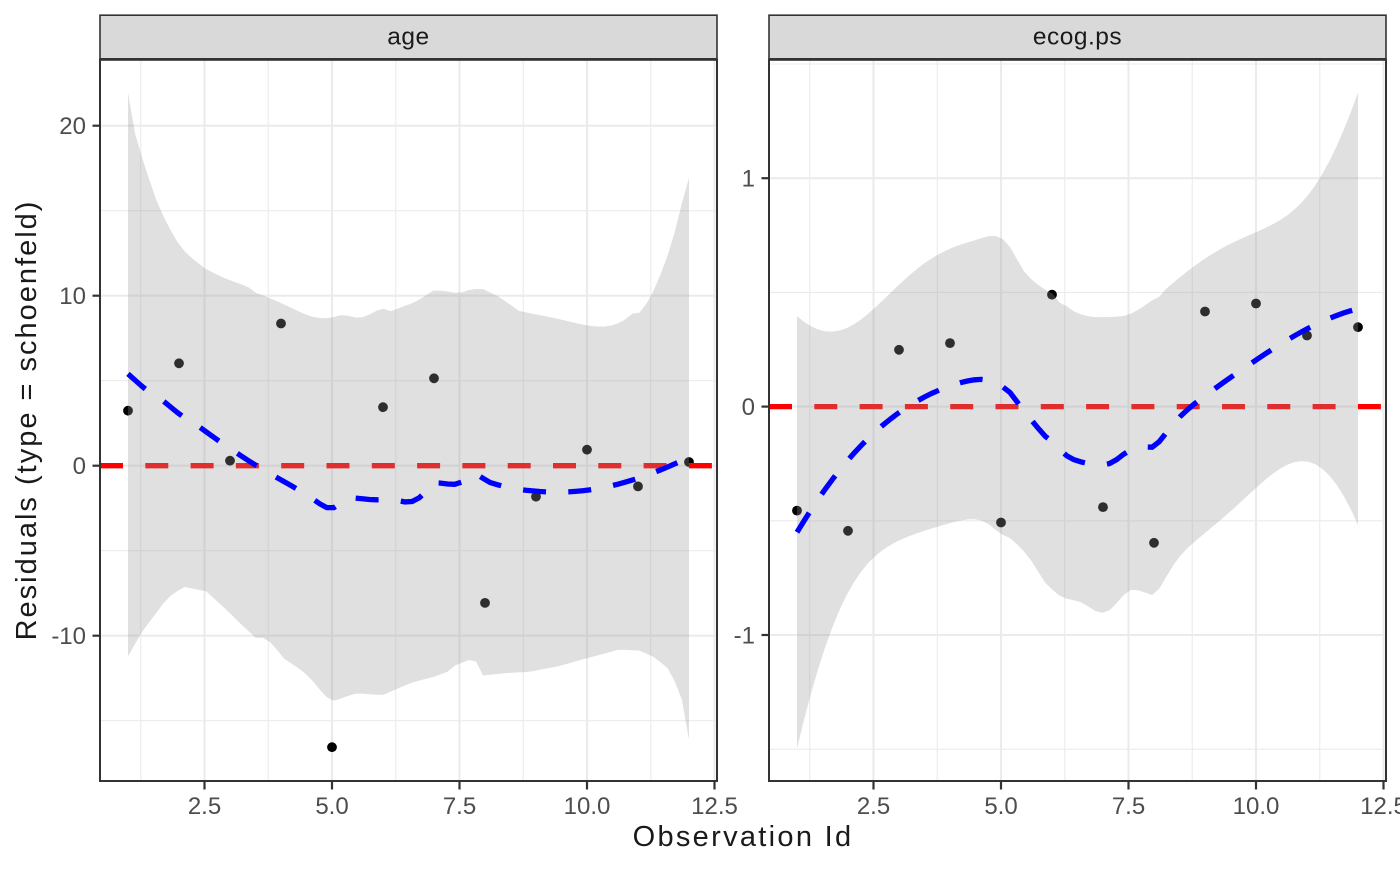 The image size is (1400, 871). I want to click on svg-text: 1, so click(748, 179).